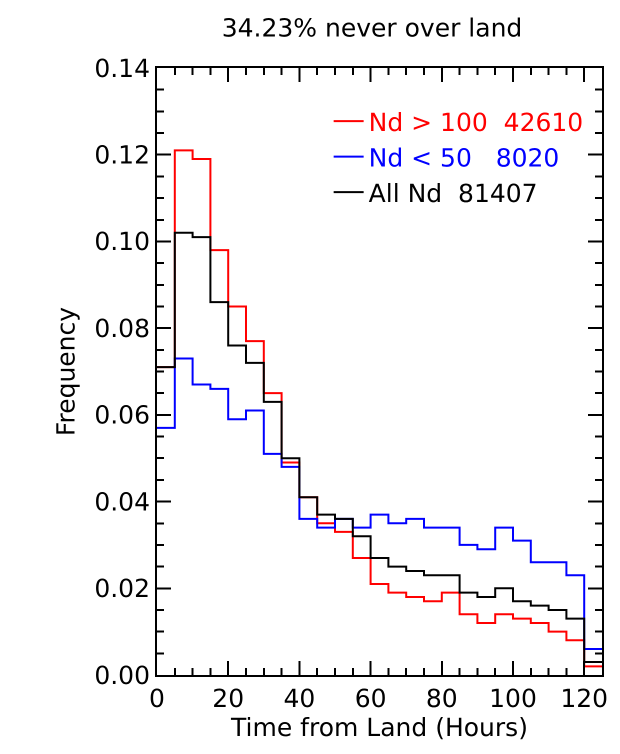 This screenshot has width=620, height=754. Describe the element at coordinates (122, 68) in the screenshot. I see `y-tick-label: 0.14` at that location.